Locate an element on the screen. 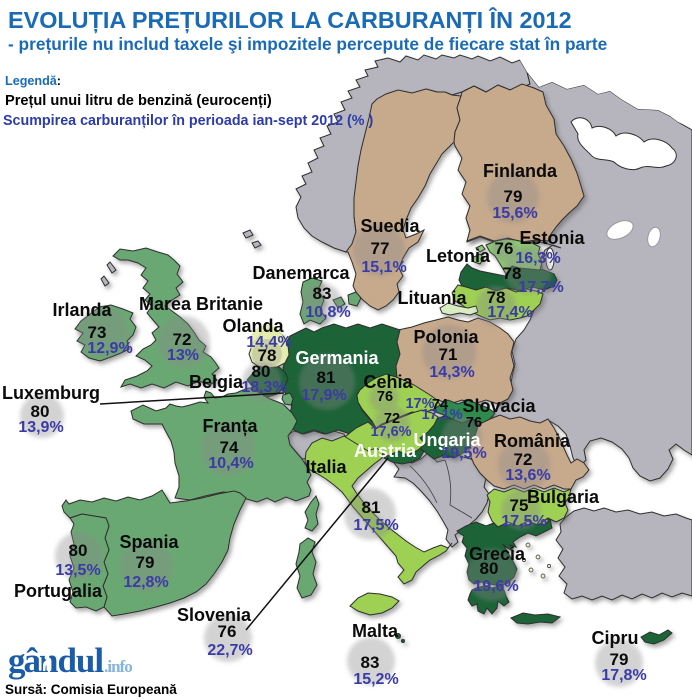  svg-text: 10,4% is located at coordinates (230, 463).